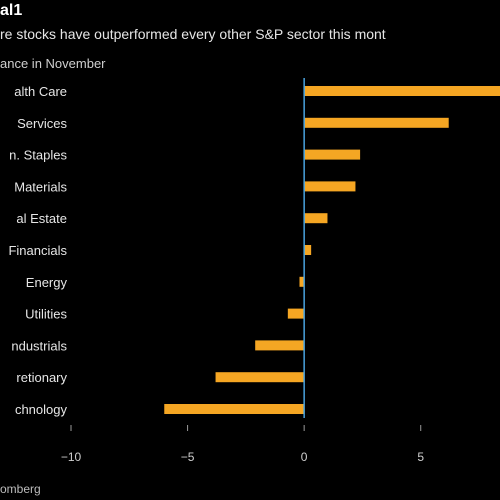 The image size is (500, 500). What do you see at coordinates (71, 457) in the screenshot?
I see `x-tick-label-0: −10` at bounding box center [71, 457].